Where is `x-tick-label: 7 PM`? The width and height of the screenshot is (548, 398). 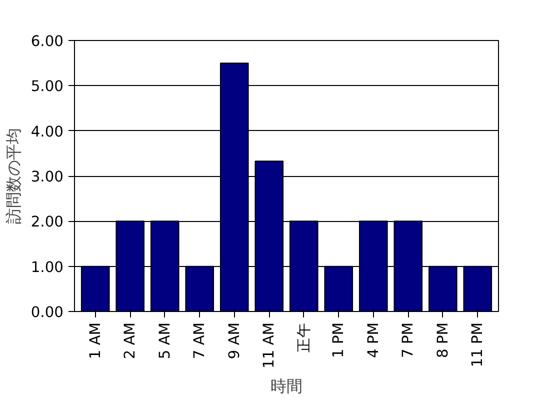
x-tick-label: 7 PM is located at coordinates (408, 340).